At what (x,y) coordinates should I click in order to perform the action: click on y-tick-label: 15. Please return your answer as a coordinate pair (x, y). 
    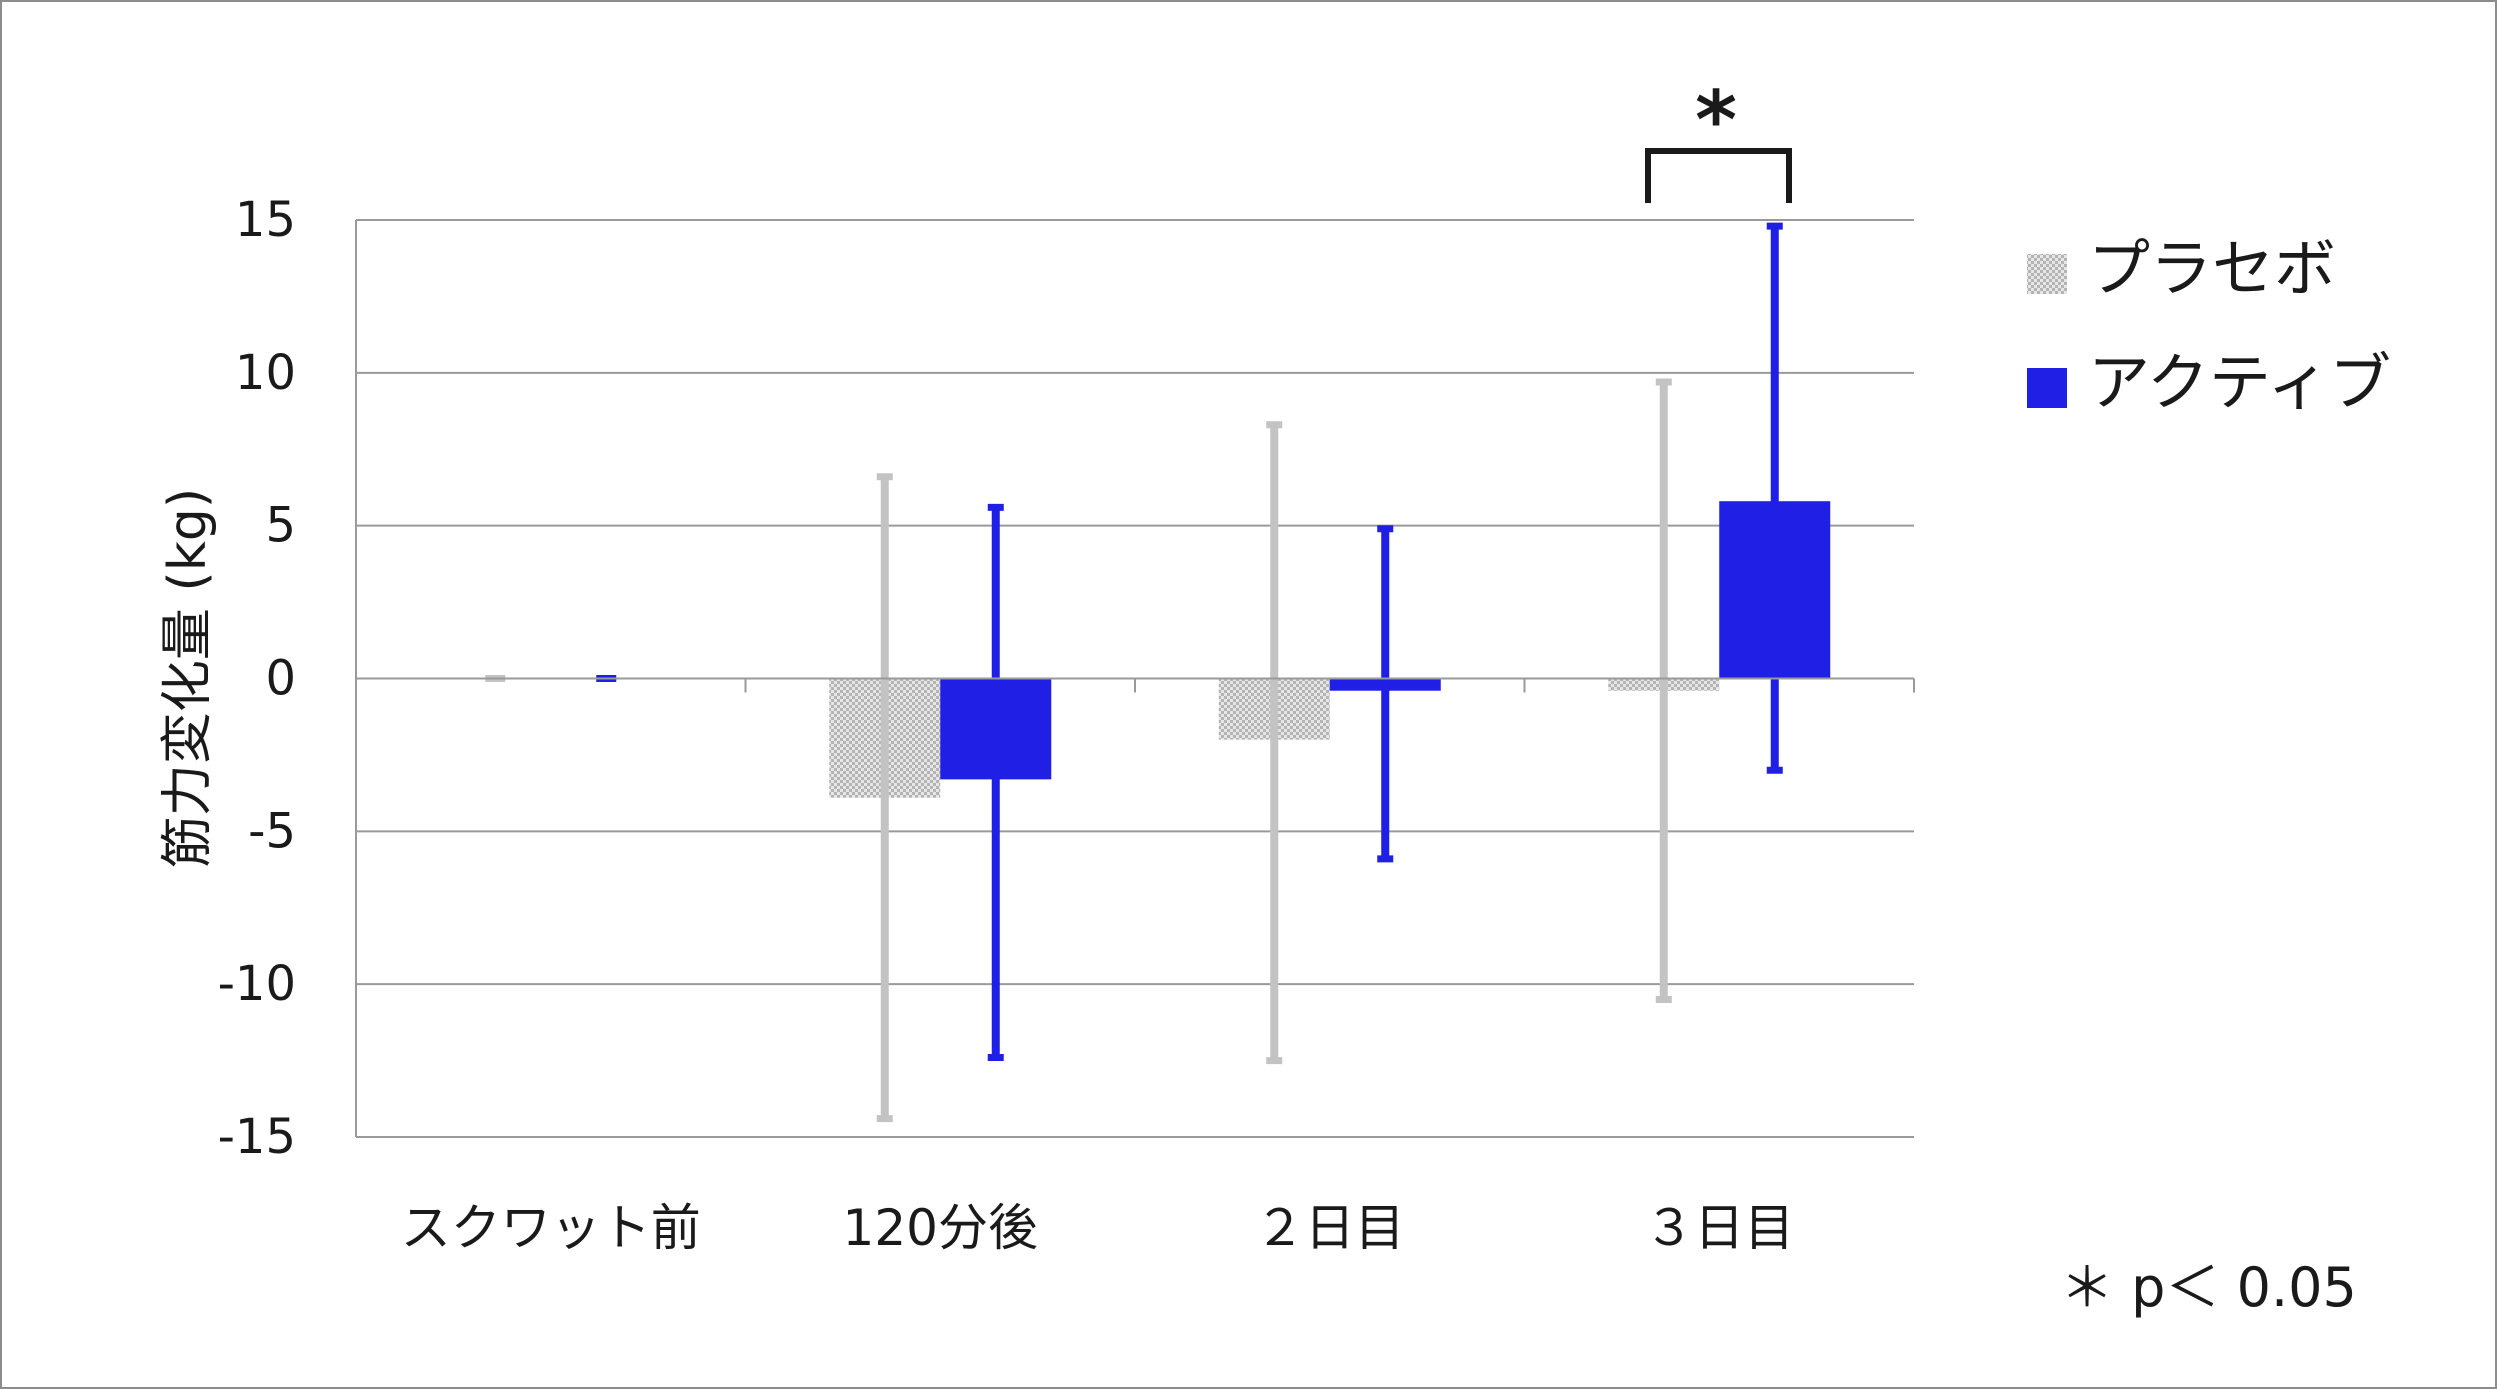
    Looking at the image, I should click on (265, 220).